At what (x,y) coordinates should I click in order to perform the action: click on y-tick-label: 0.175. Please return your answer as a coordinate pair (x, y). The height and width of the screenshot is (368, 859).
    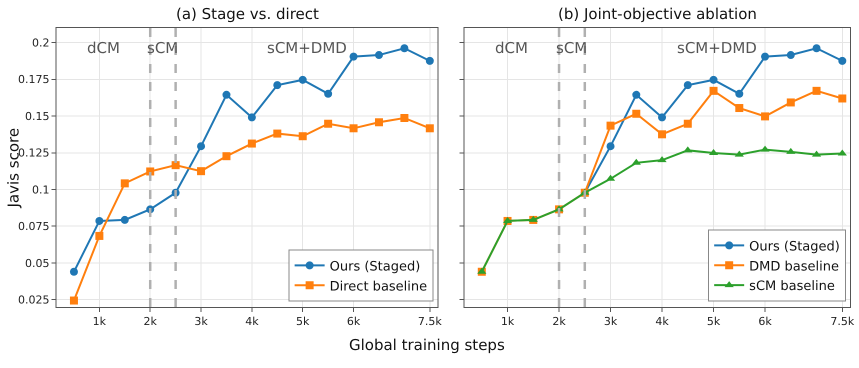
    Looking at the image, I should click on (34, 79).